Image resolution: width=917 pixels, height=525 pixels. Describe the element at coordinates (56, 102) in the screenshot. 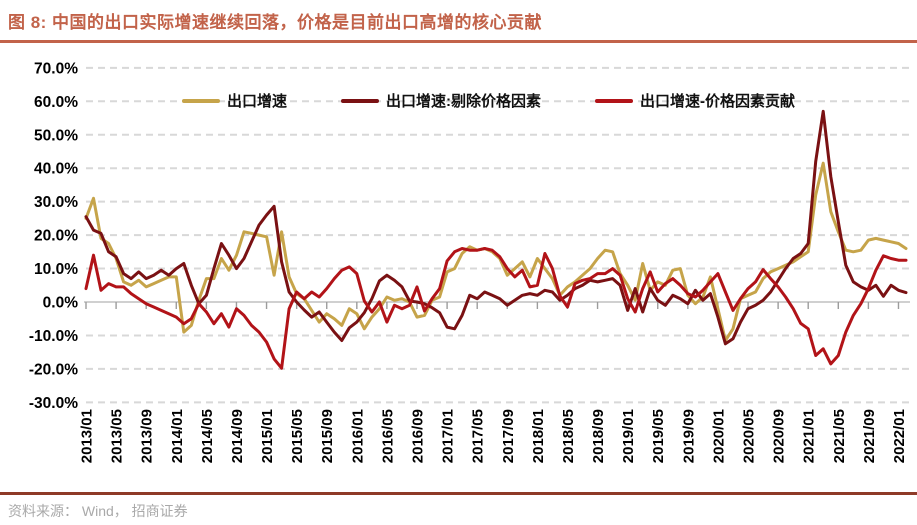

I see `y-tick-label: 60.0%` at that location.